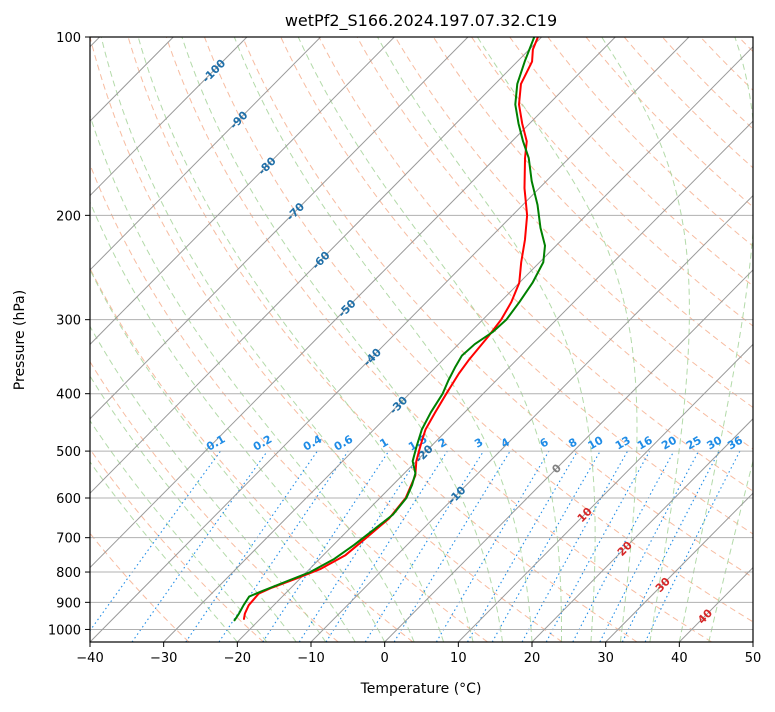  I want to click on x-tick-label: 10, so click(458, 658).